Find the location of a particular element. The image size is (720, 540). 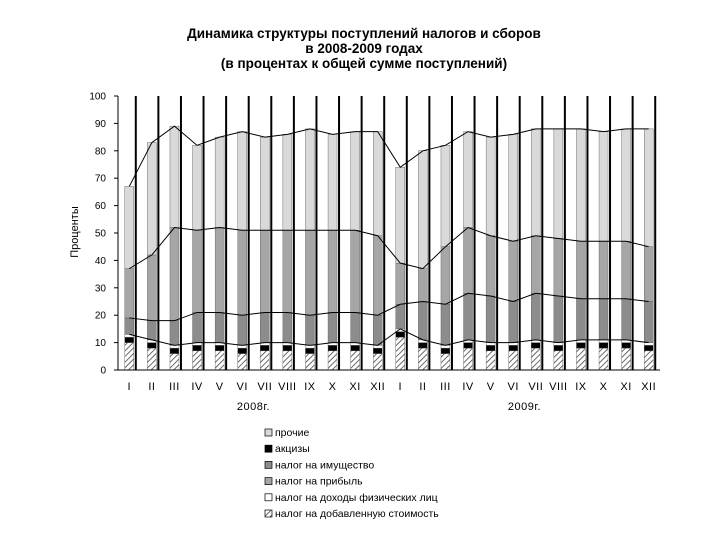

legend-entry-label: налог на имущество is located at coordinates (324, 465).